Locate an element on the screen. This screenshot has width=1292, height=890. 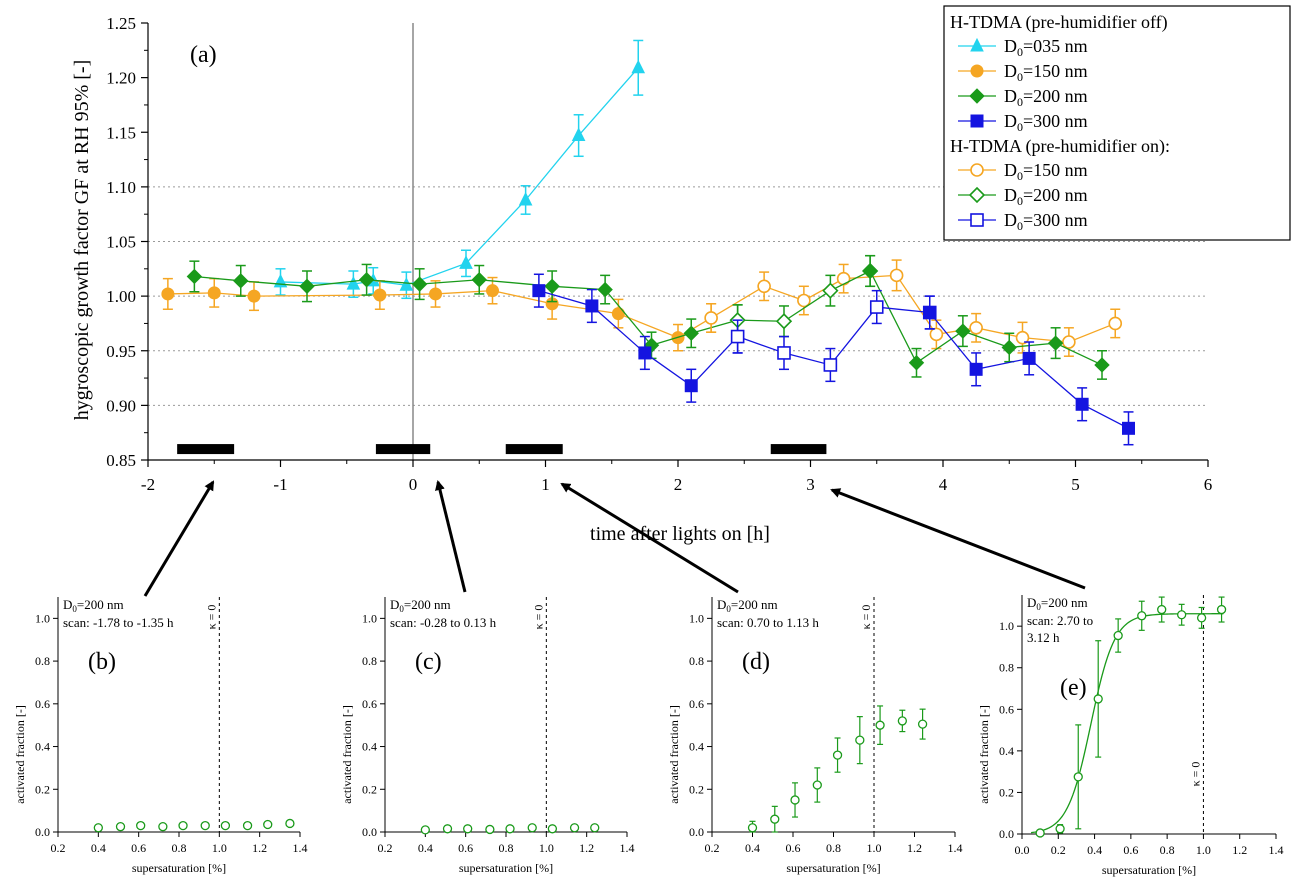
x-tick-label: 0.4 is located at coordinates (98, 848).